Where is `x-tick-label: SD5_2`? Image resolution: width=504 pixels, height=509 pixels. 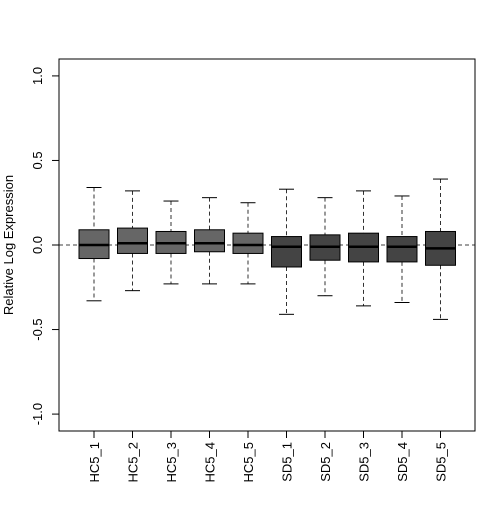 x-tick-label: SD5_2 is located at coordinates (325, 462).